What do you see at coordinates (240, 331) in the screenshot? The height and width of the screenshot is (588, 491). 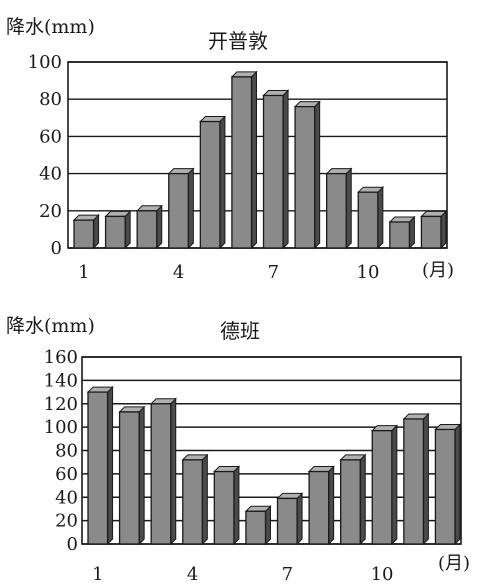 I see `chart-durban-title: 德班` at bounding box center [240, 331].